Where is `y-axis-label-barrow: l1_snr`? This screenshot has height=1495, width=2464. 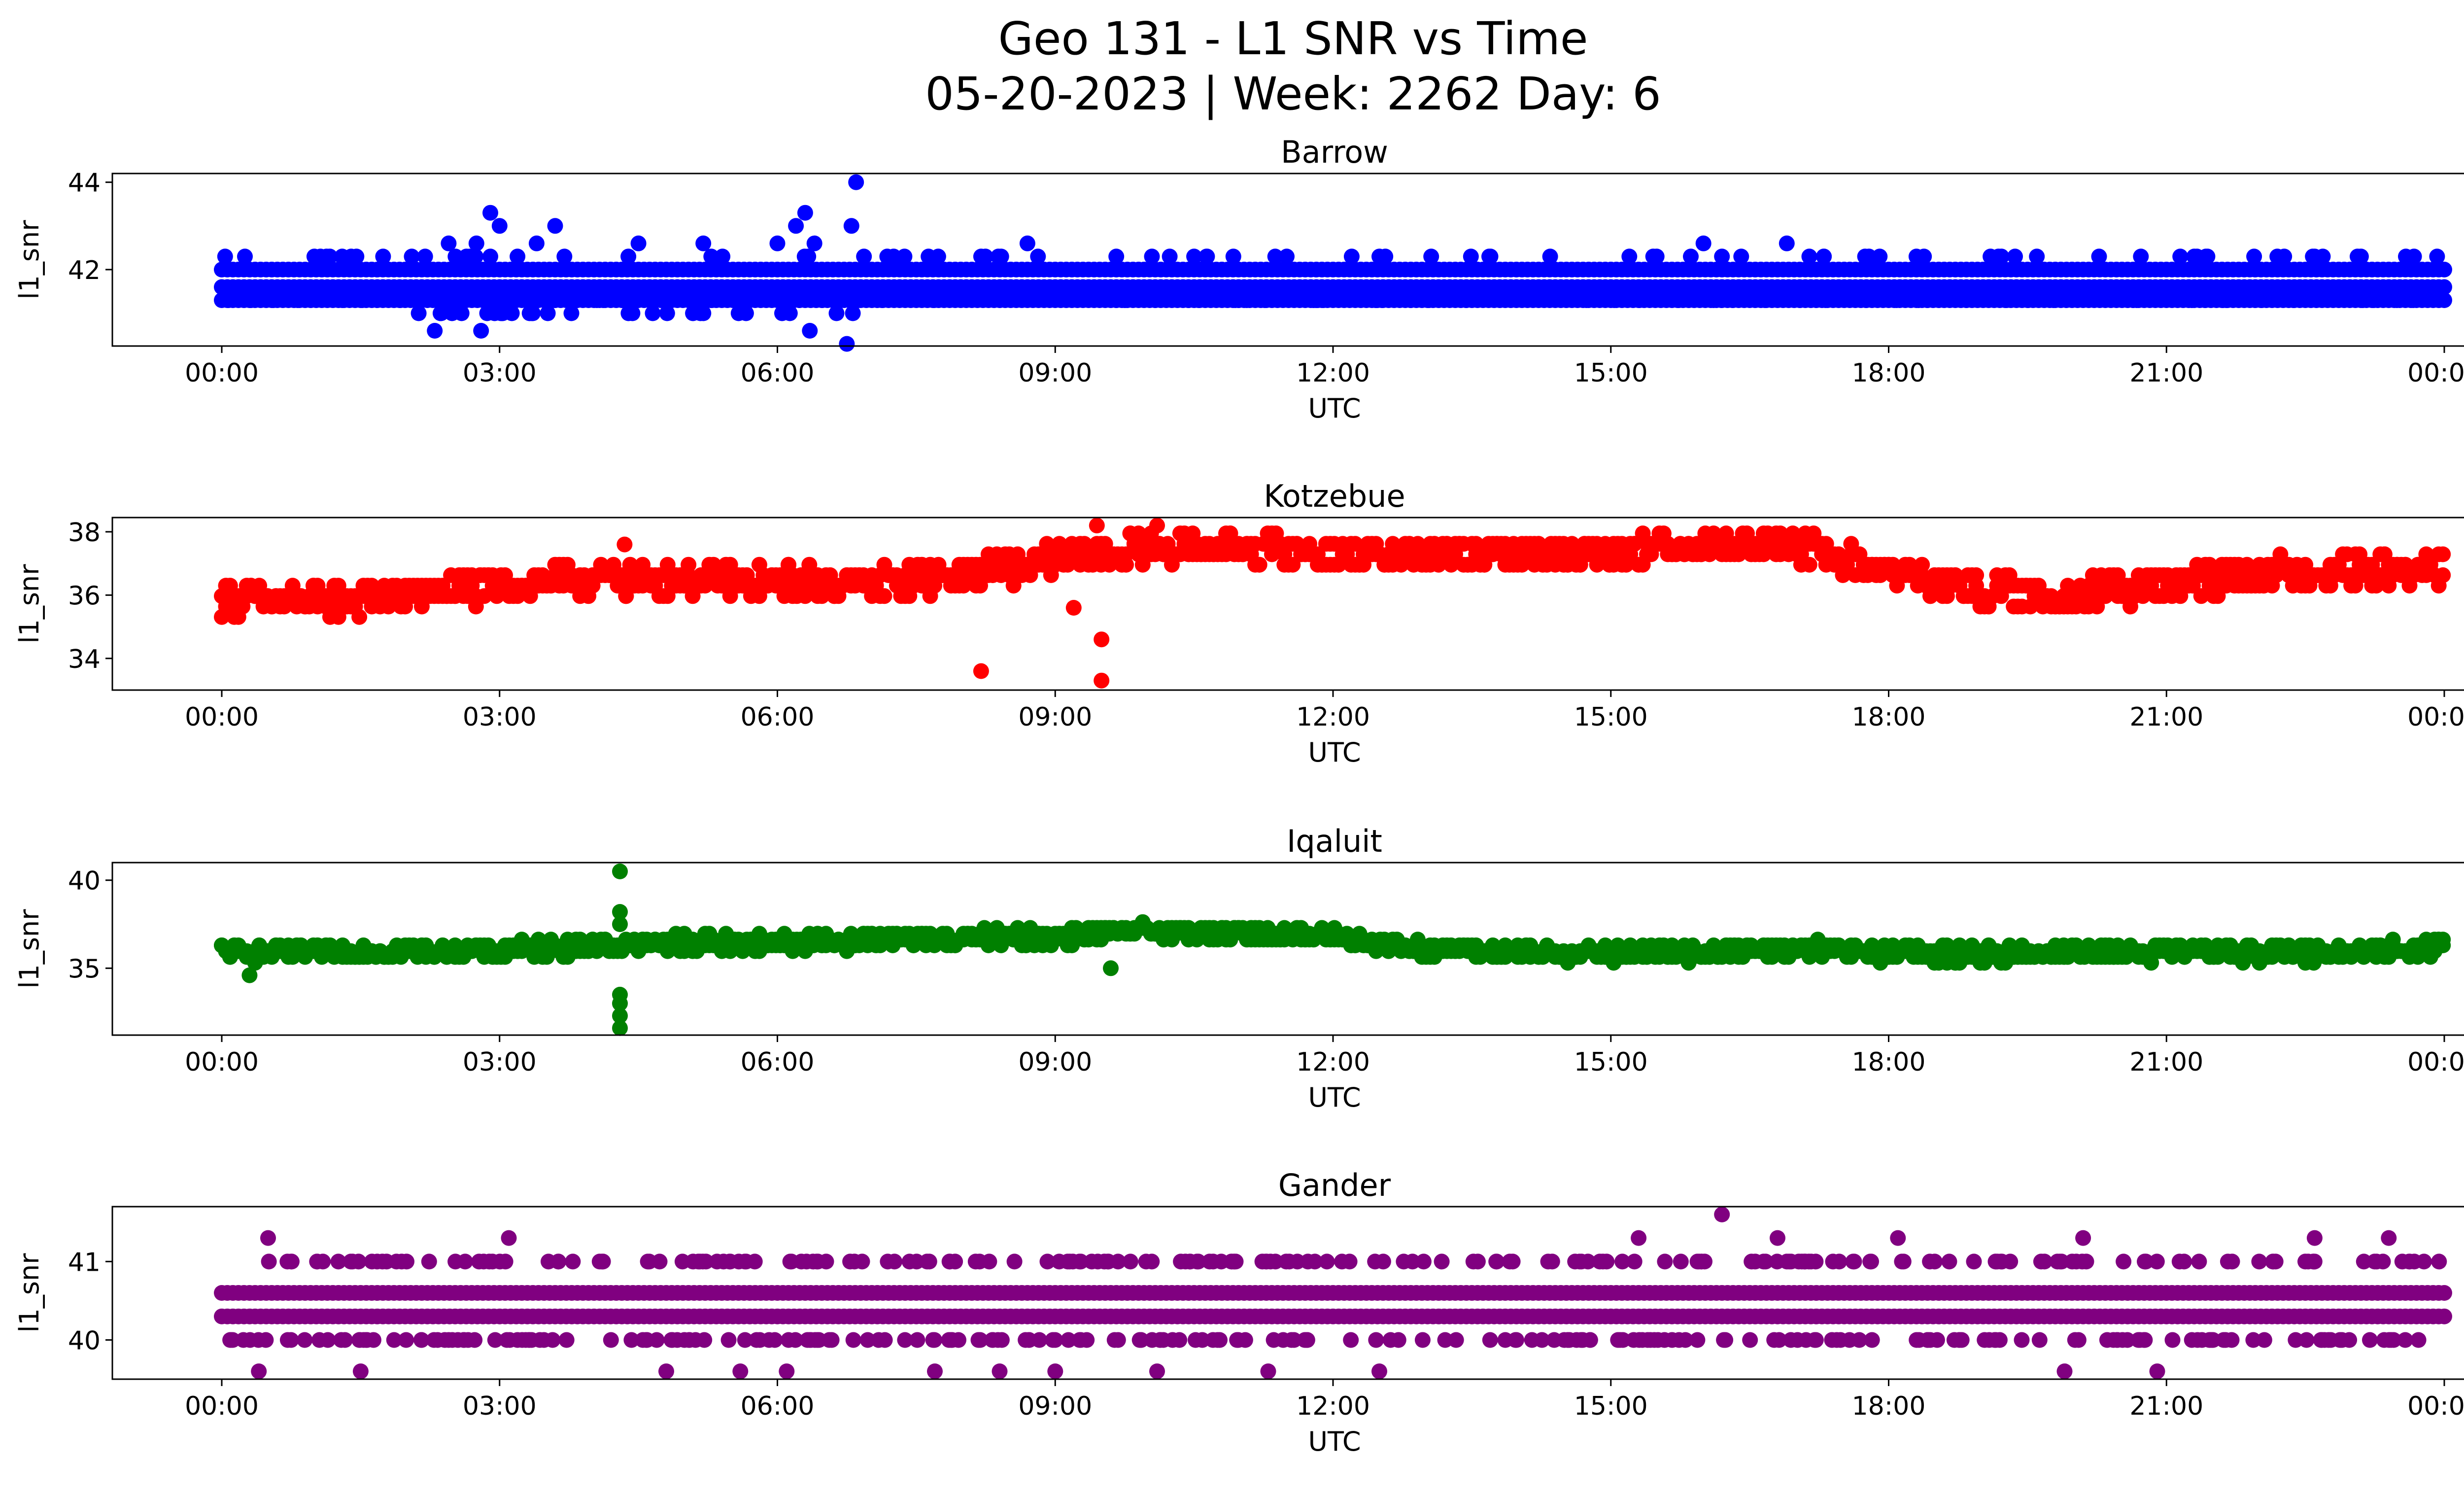 y-axis-label-barrow: l1_snr is located at coordinates (29, 260).